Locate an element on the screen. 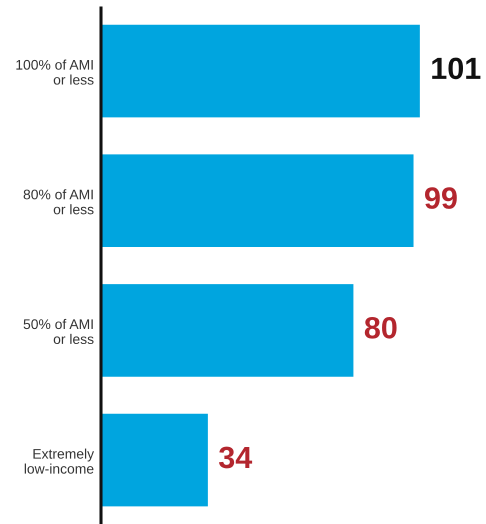  y-tick-label: 50% of AMI or less is located at coordinates (59, 331).